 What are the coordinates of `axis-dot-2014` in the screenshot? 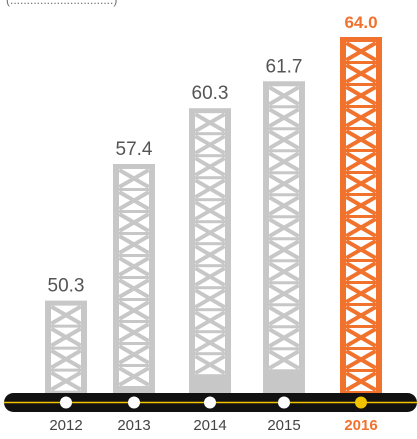 It's located at (210, 402).